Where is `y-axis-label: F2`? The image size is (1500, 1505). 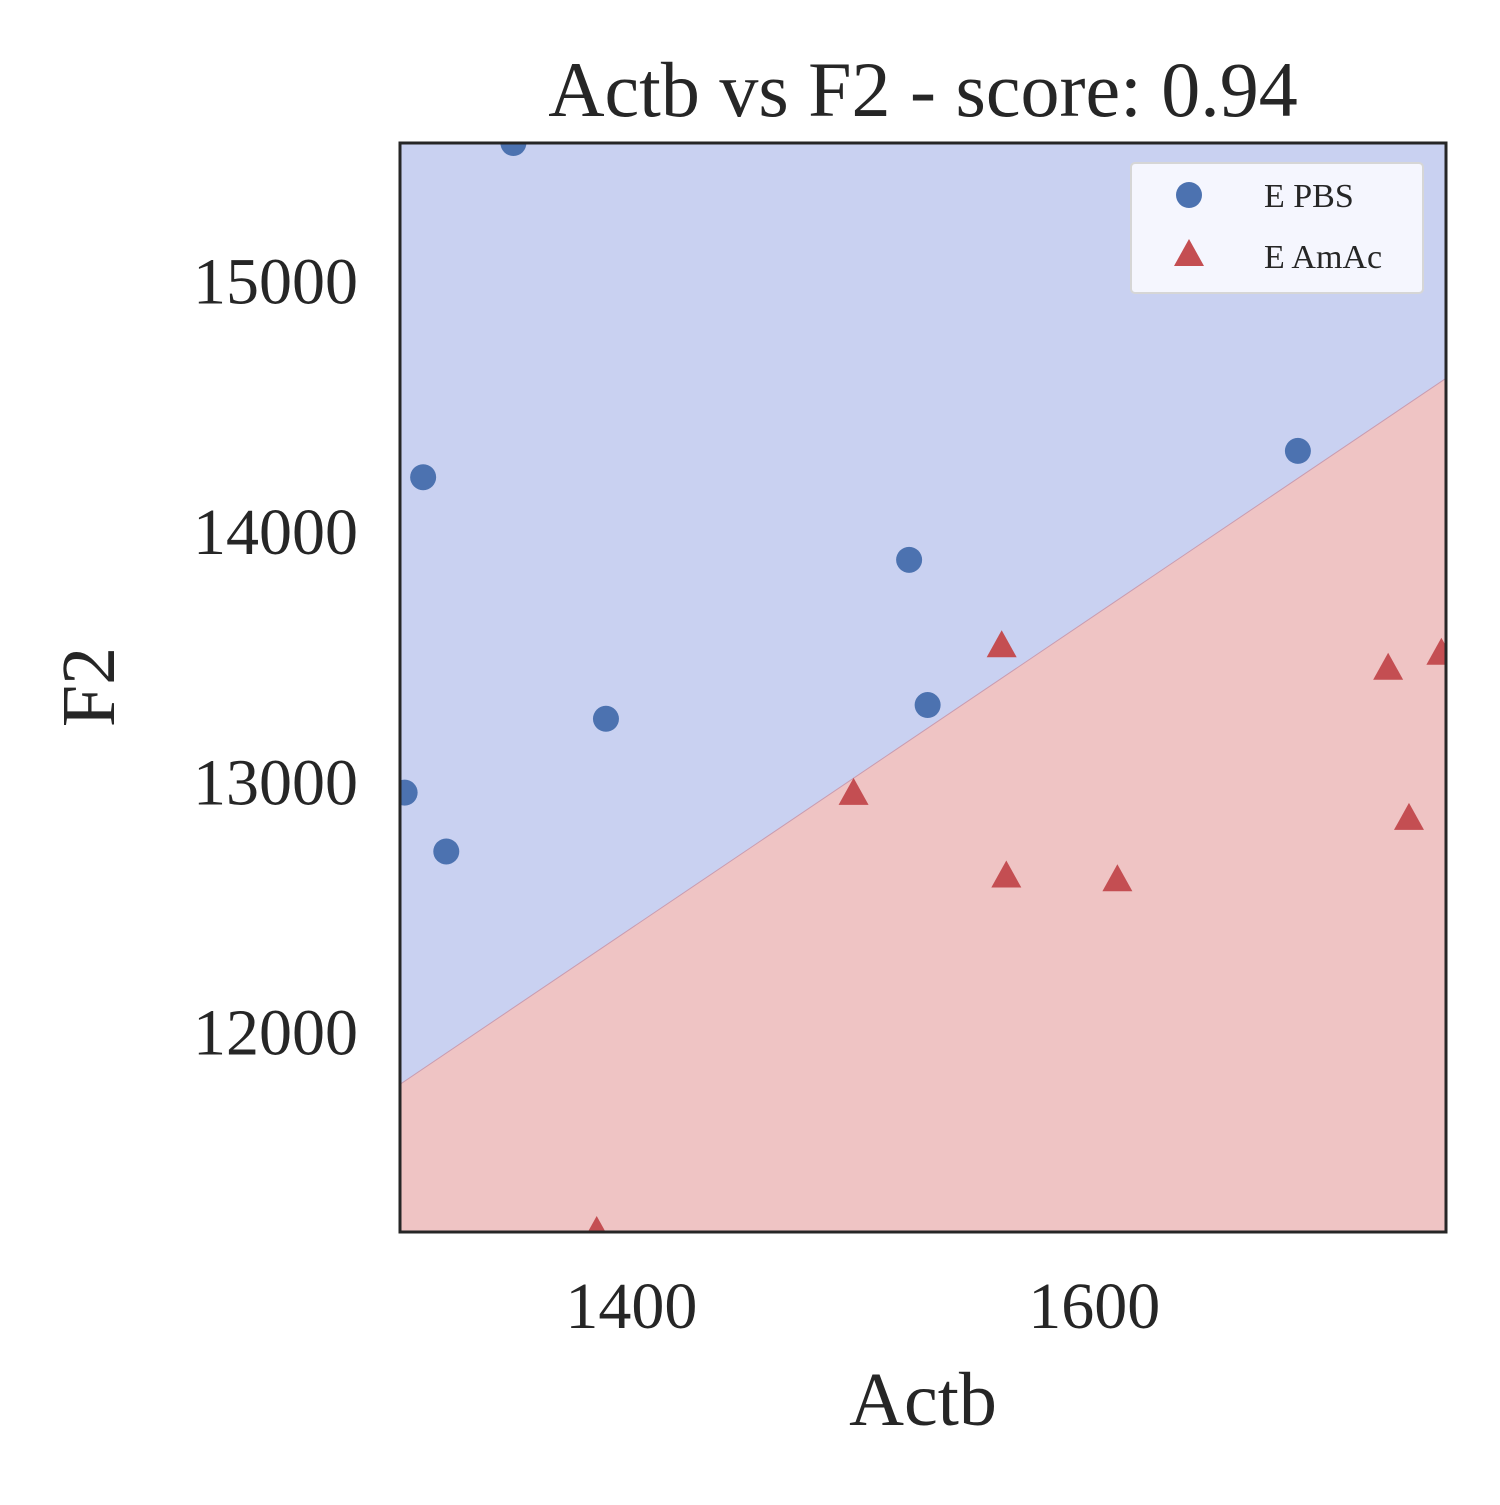 y-axis-label: F2 is located at coordinates (89, 687).